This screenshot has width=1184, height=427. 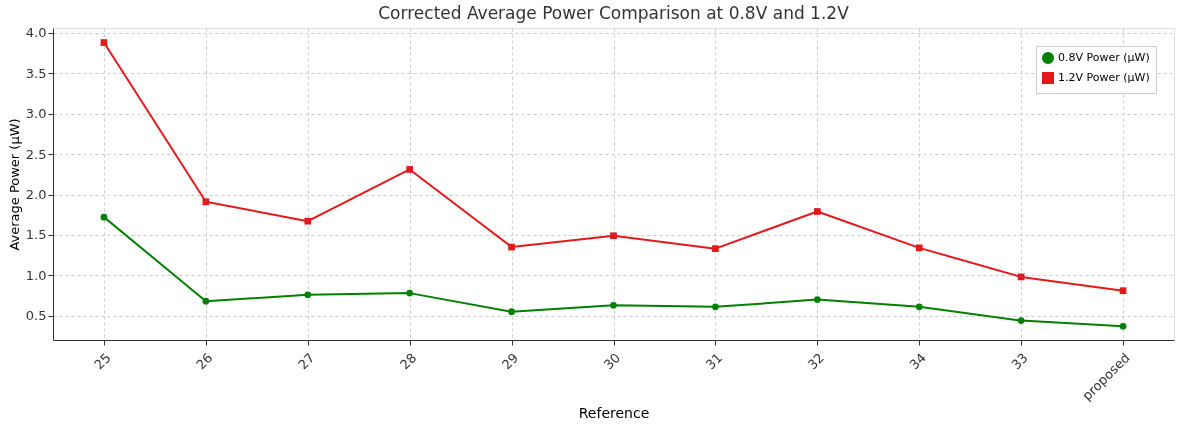 I want to click on chart-title: Corrected Average Power Comparison at 0.8V and 1.2V, so click(x=614, y=12).